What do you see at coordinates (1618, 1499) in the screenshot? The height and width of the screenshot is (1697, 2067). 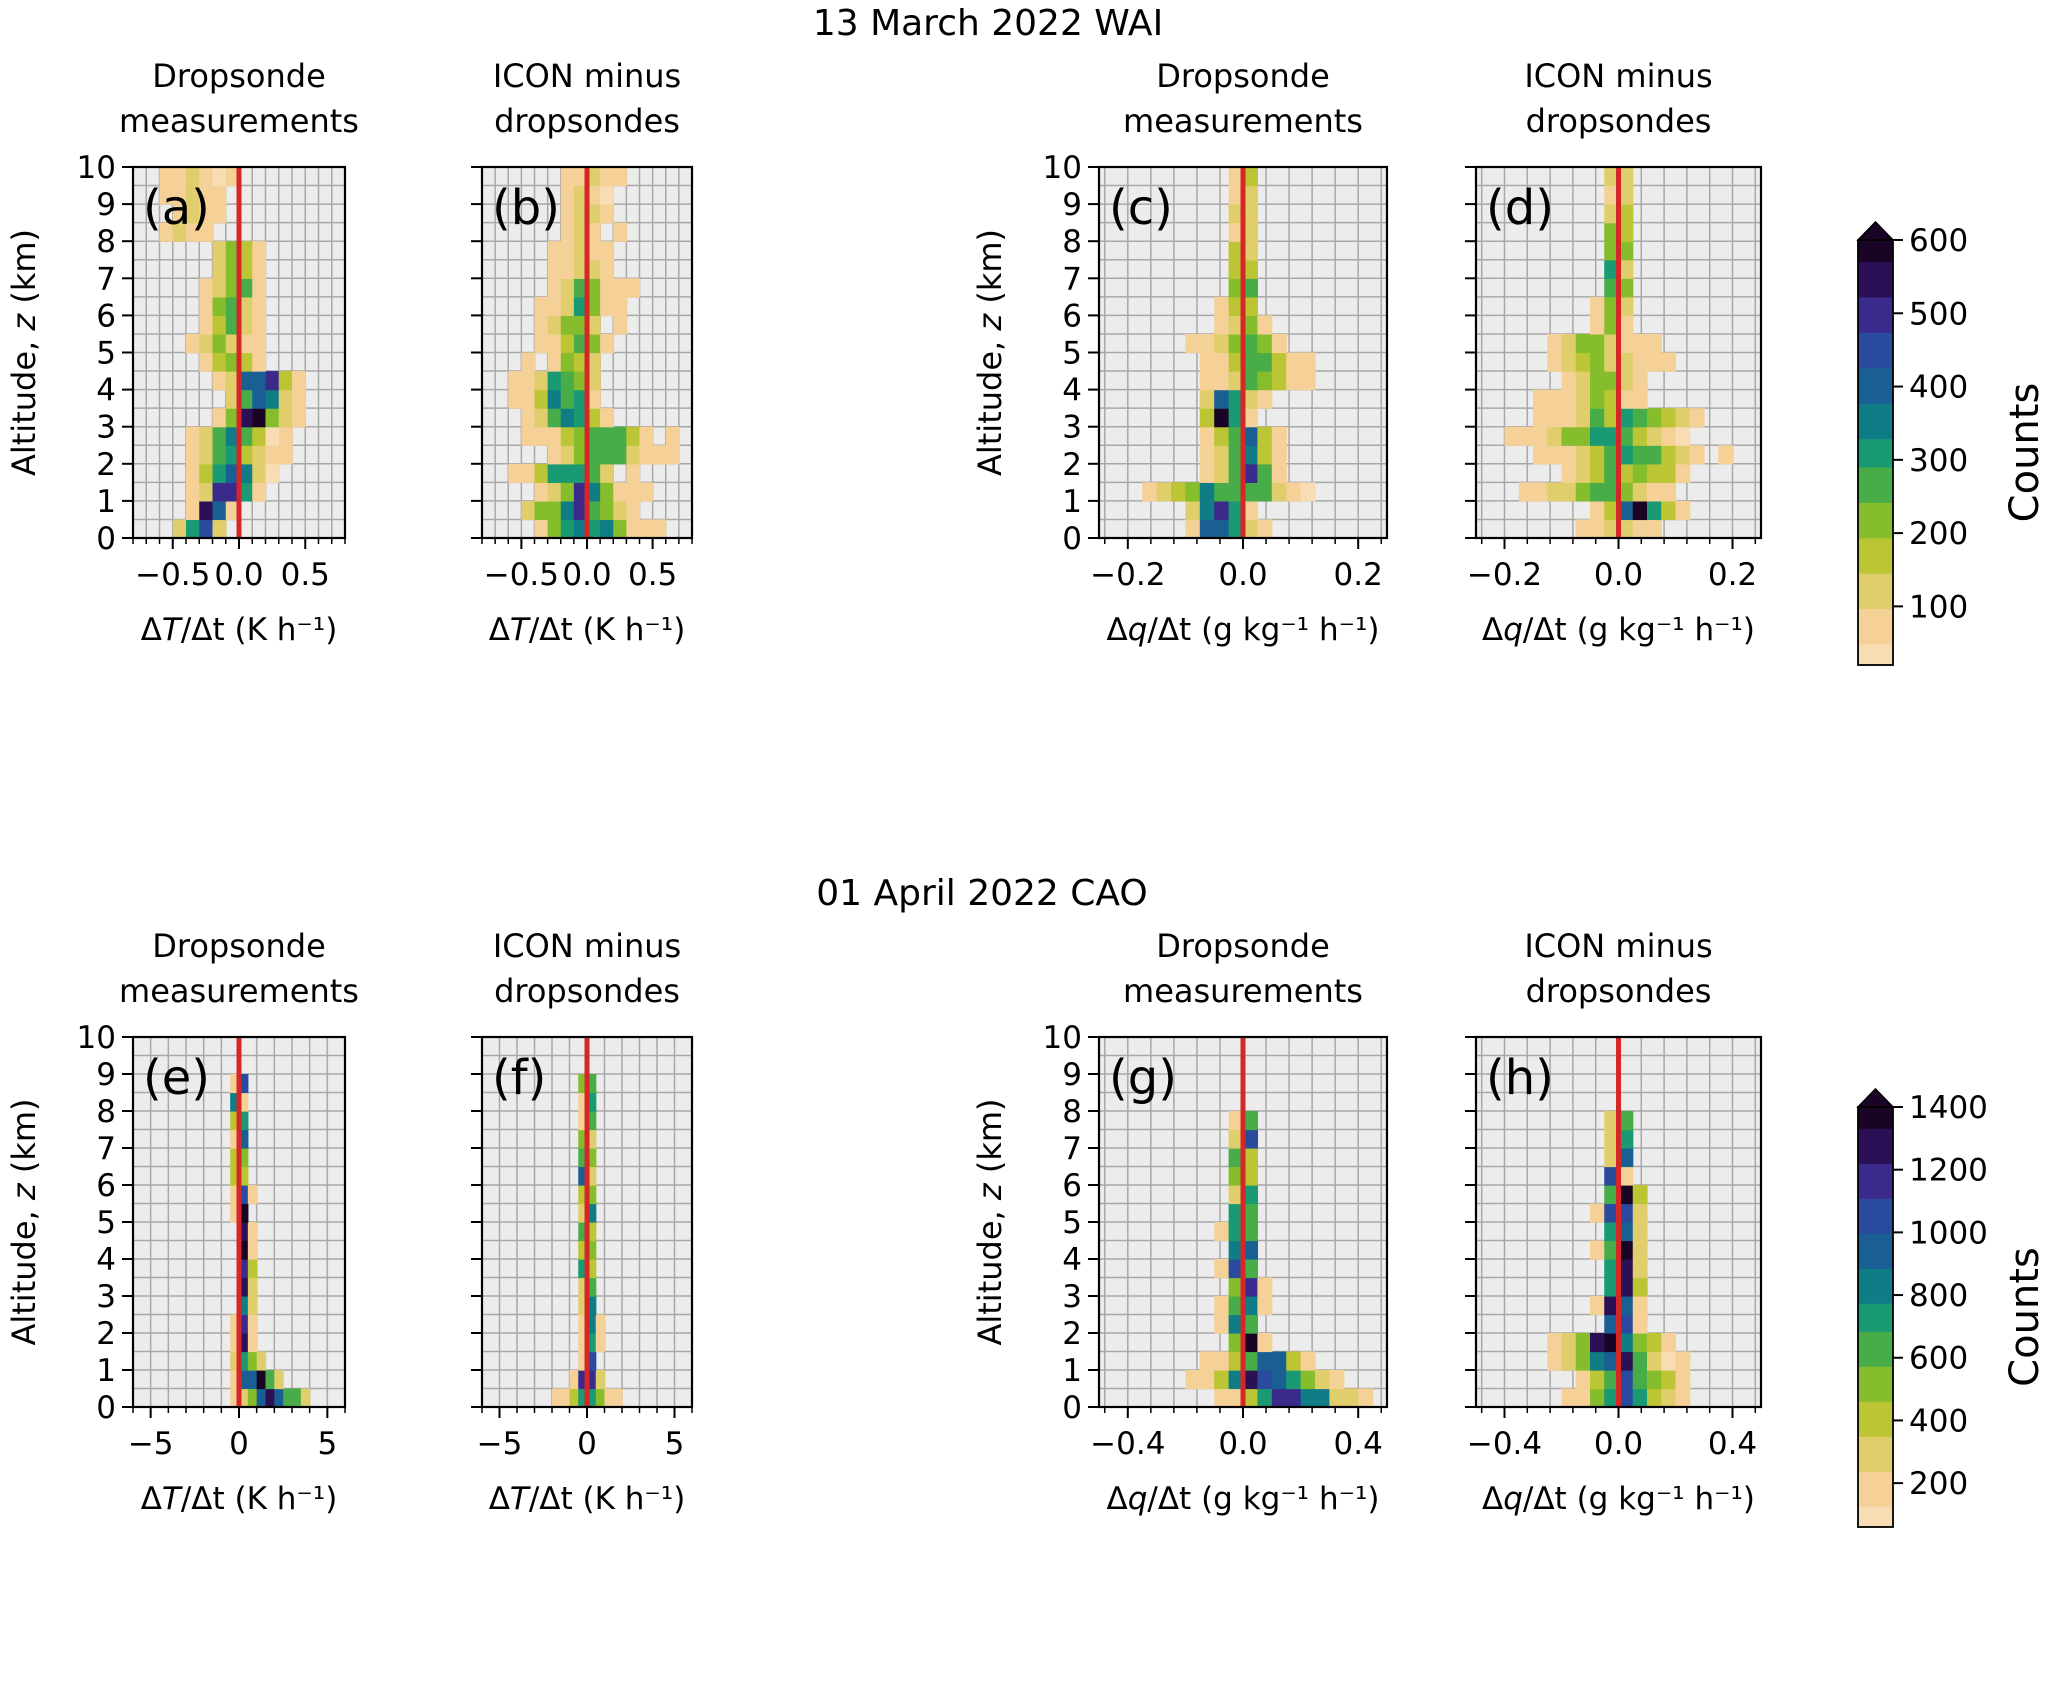 I see `x-axis-label: Δq/Δt (g kg⁻¹ h⁻¹)` at bounding box center [1618, 1499].